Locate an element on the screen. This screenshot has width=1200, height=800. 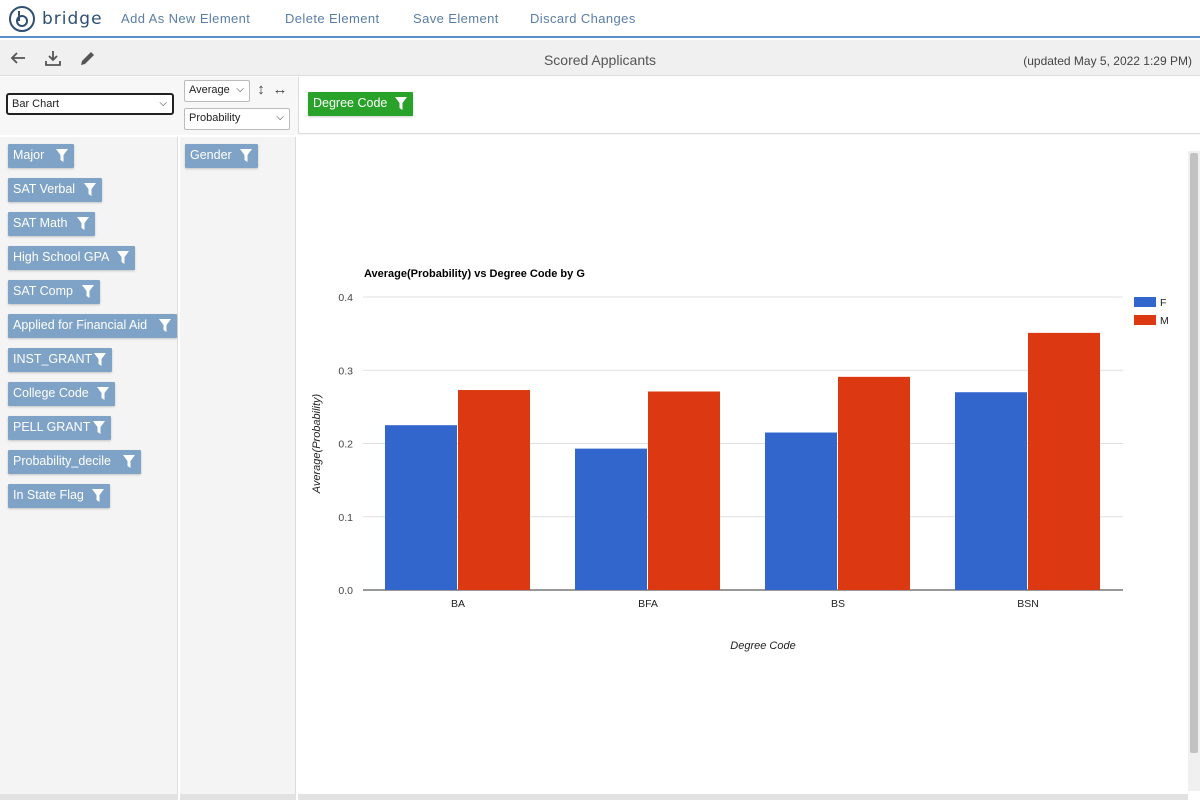
discard-changes-link: Discard Changes is located at coordinates (583, 18).